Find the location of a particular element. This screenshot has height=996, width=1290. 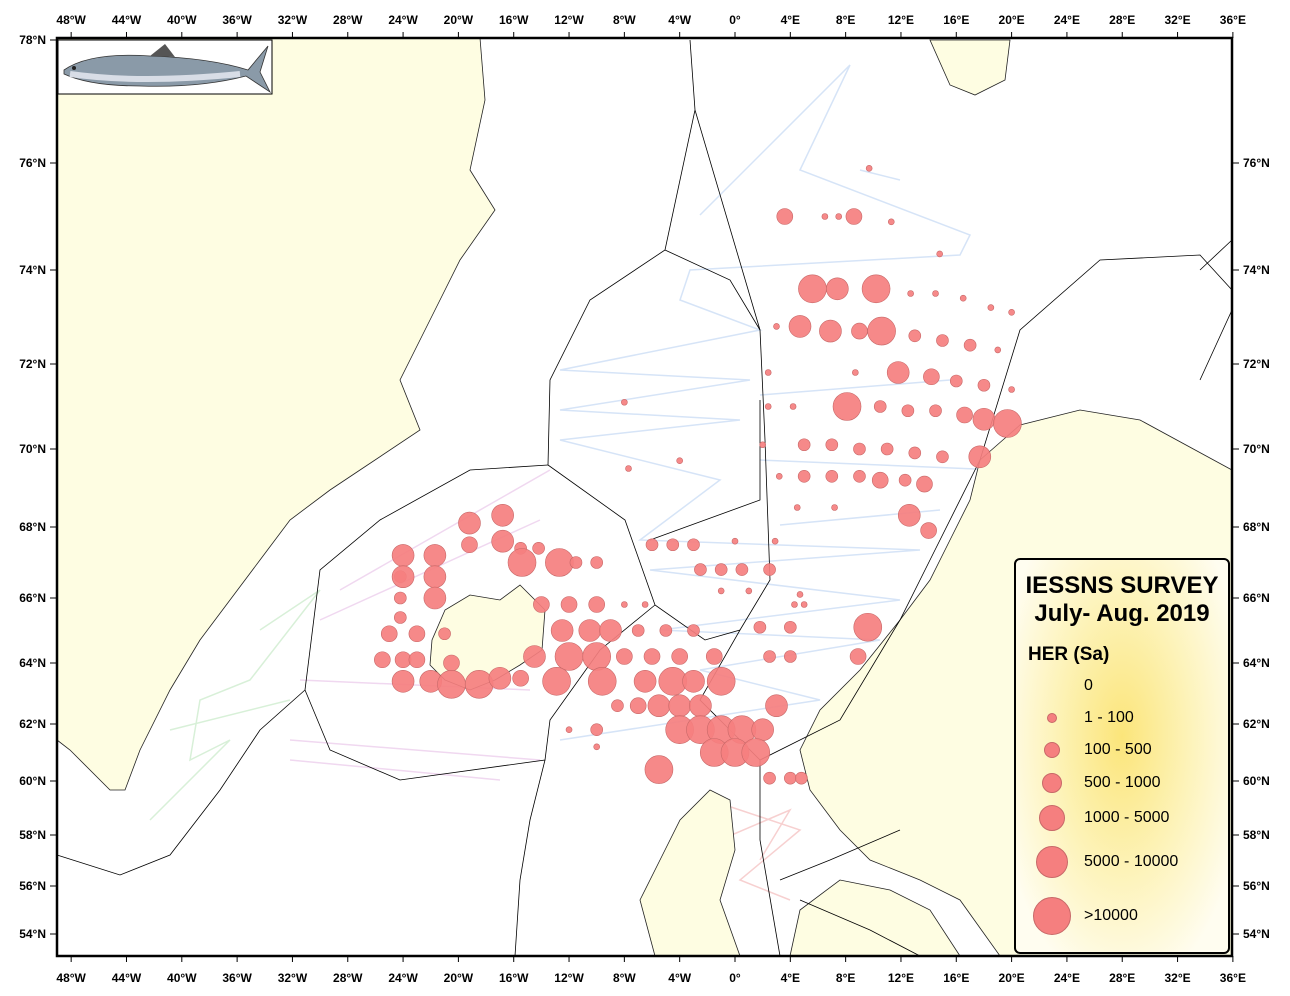

legend-label: 1000 - 5000 is located at coordinates (1127, 817).